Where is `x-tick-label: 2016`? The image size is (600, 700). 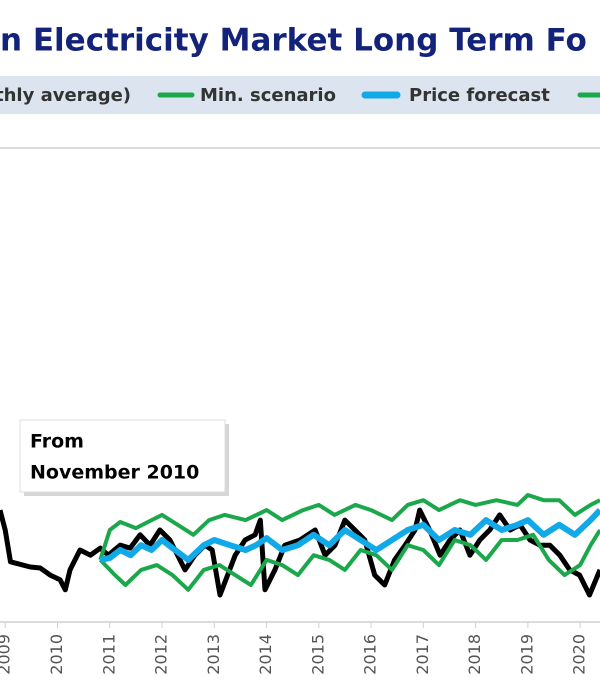
x-tick-label: 2016 is located at coordinates (370, 654).